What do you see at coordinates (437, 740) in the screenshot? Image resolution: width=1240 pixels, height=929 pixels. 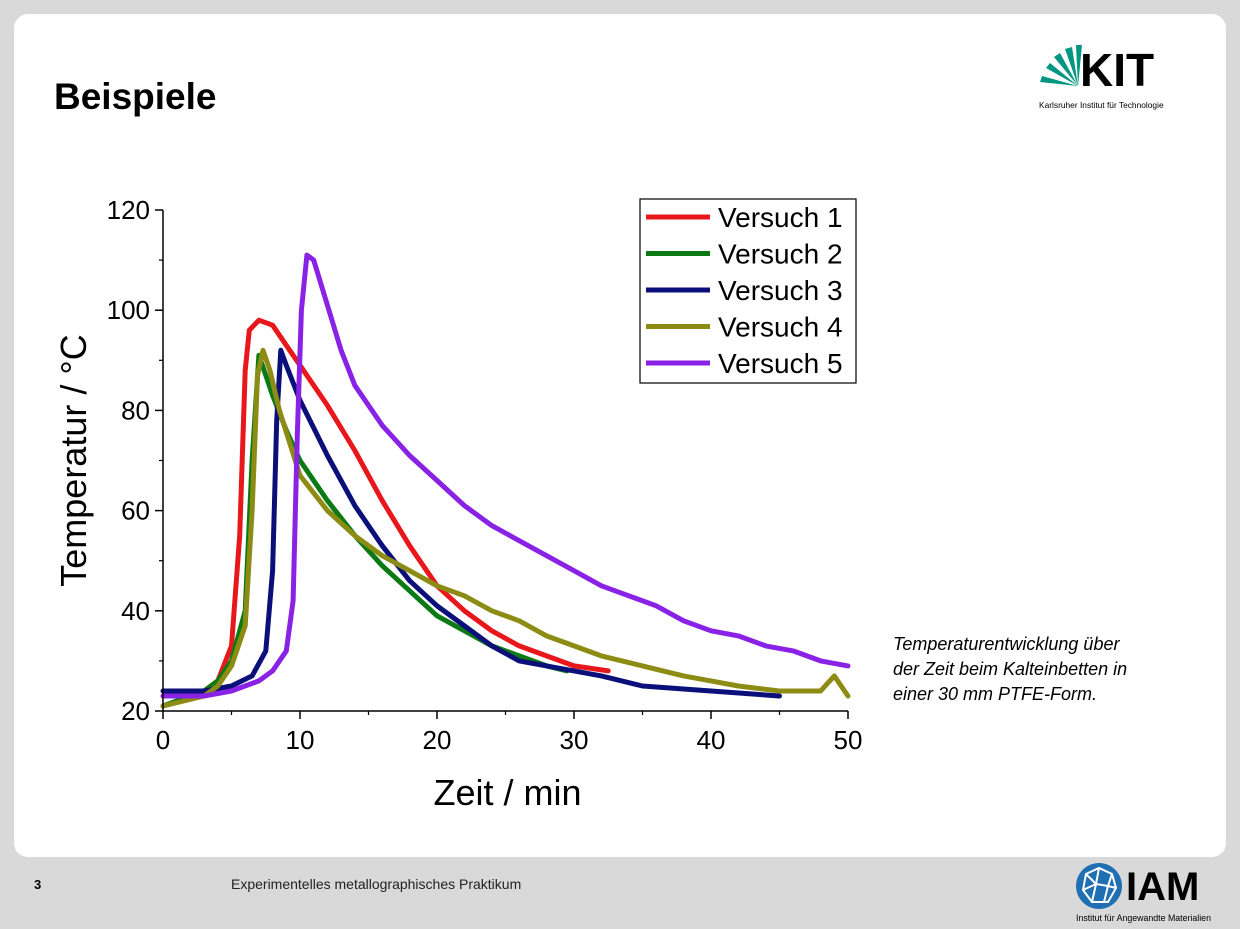 I see `x-tick-label: 20` at bounding box center [437, 740].